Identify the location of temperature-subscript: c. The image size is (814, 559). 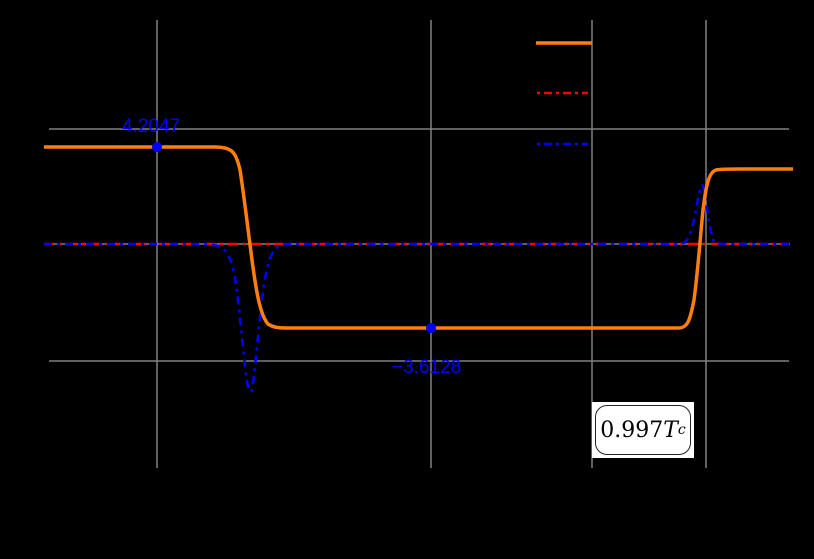
(681, 430).